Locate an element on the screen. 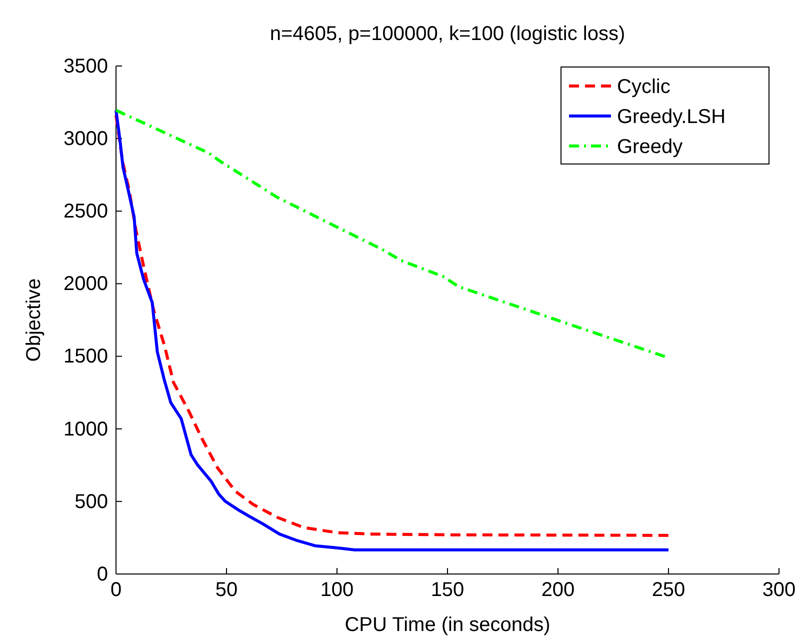 The width and height of the screenshot is (804, 639). legend-label: Greedy.LSH is located at coordinates (671, 117).